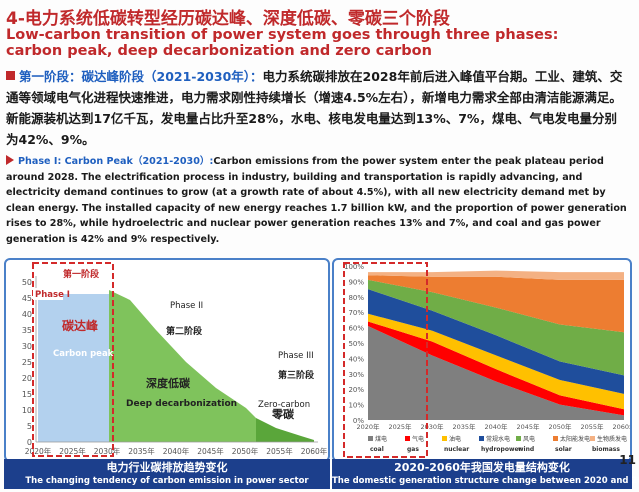  Describe the element at coordinates (356, 406) in the screenshot. I see `y-tick-label: 10%` at that location.